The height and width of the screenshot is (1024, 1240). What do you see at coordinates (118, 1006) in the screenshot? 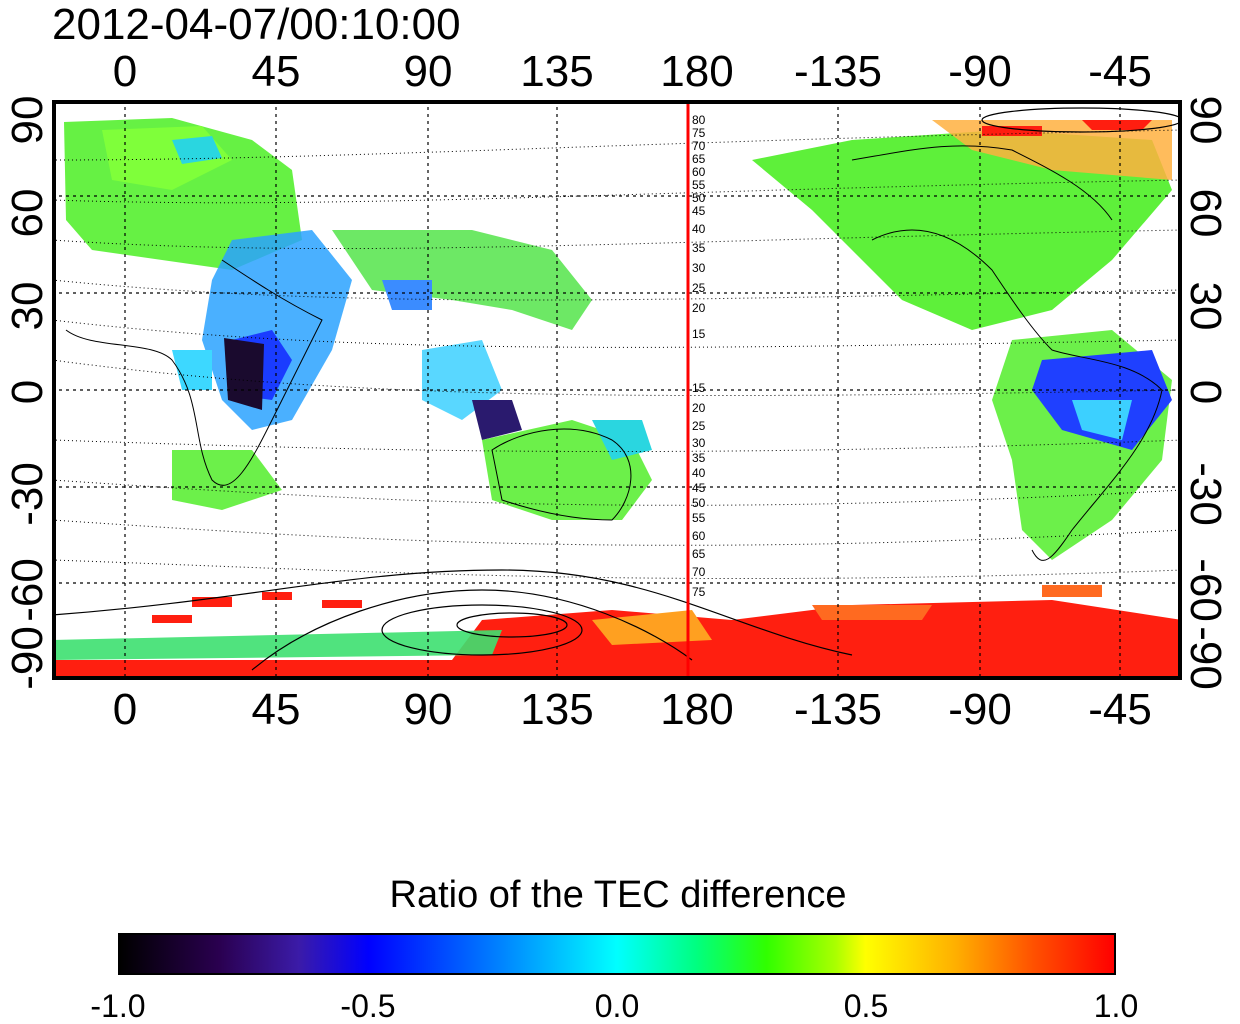
I see `colorbar-tick: -1.0` at bounding box center [118, 1006].